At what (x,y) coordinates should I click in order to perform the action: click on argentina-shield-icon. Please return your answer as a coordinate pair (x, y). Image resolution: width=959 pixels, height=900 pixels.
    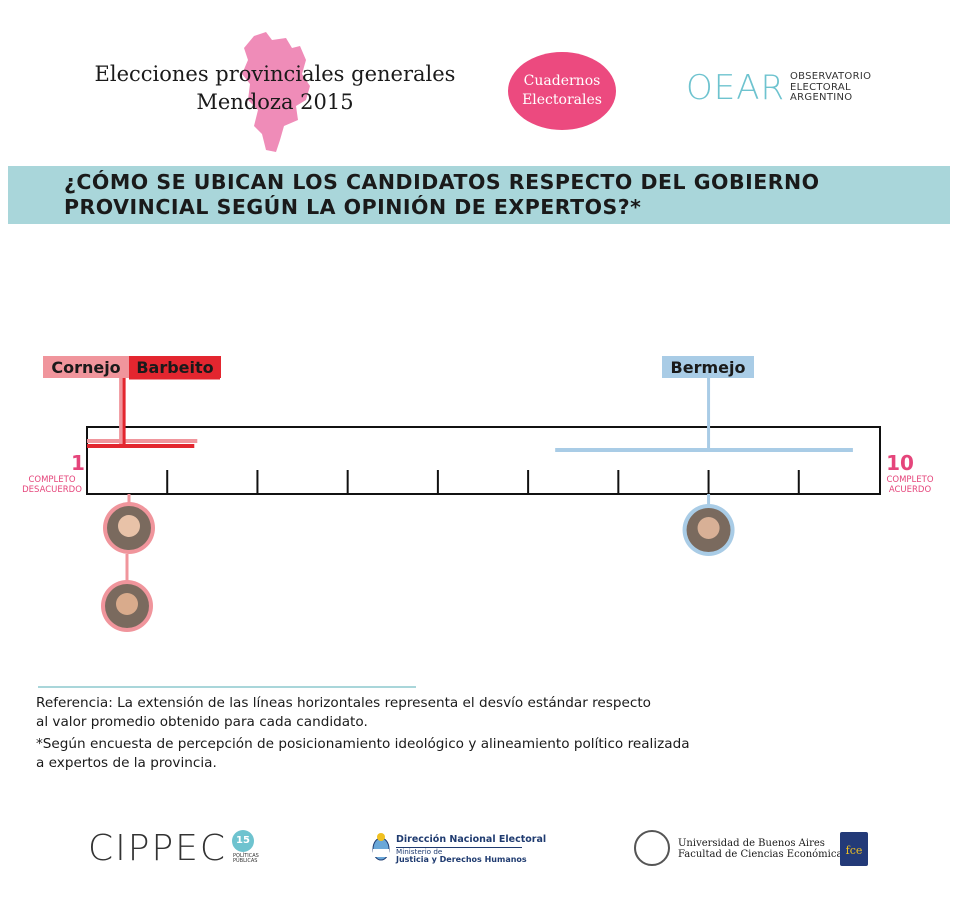
    Looking at the image, I should click on (381, 847).